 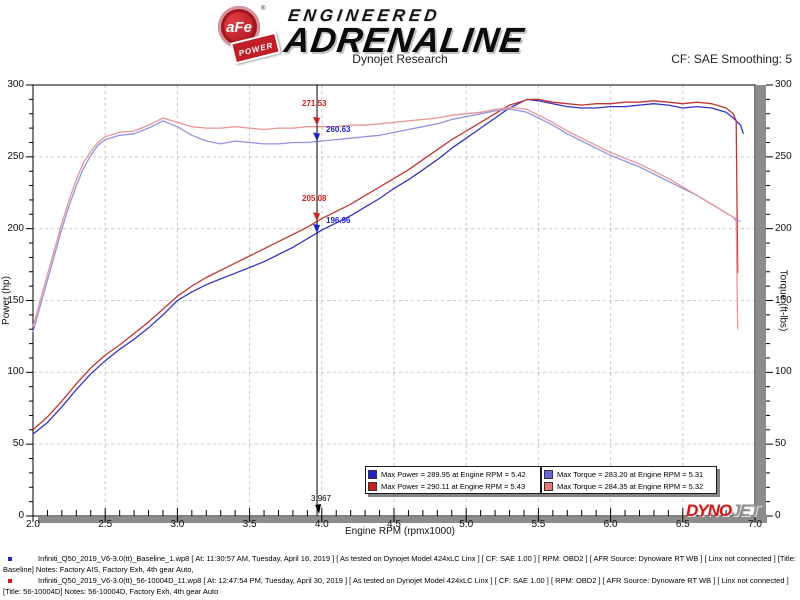 What do you see at coordinates (394, 524) in the screenshot?
I see `x-tick-label: 4.5` at bounding box center [394, 524].